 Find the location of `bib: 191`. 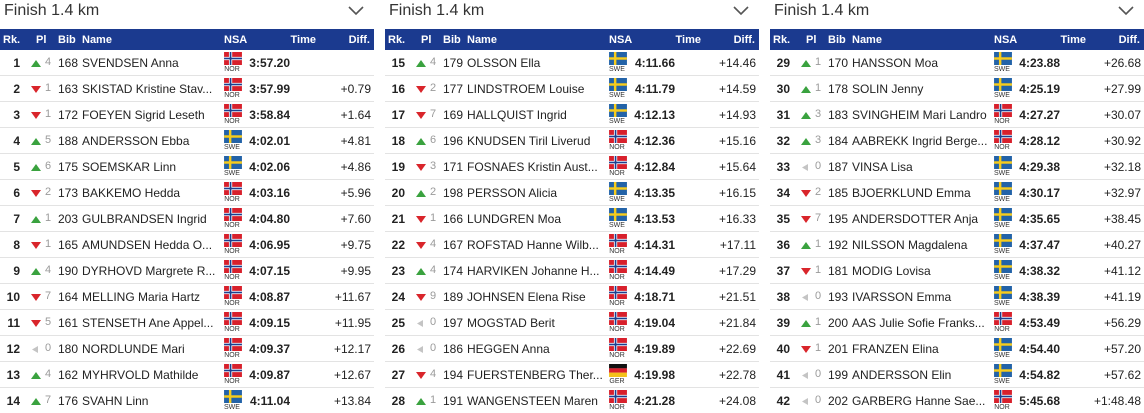

bib: 191 is located at coordinates (453, 401).